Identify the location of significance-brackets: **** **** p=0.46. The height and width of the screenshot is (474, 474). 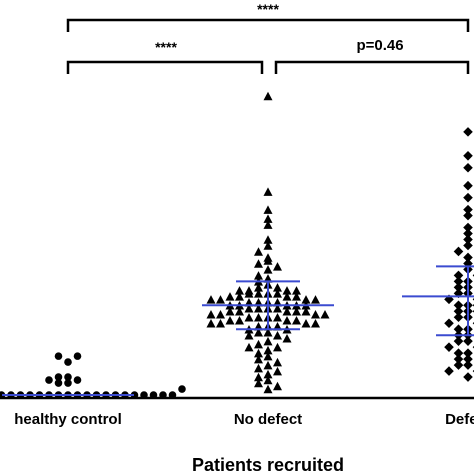
(268, 37).